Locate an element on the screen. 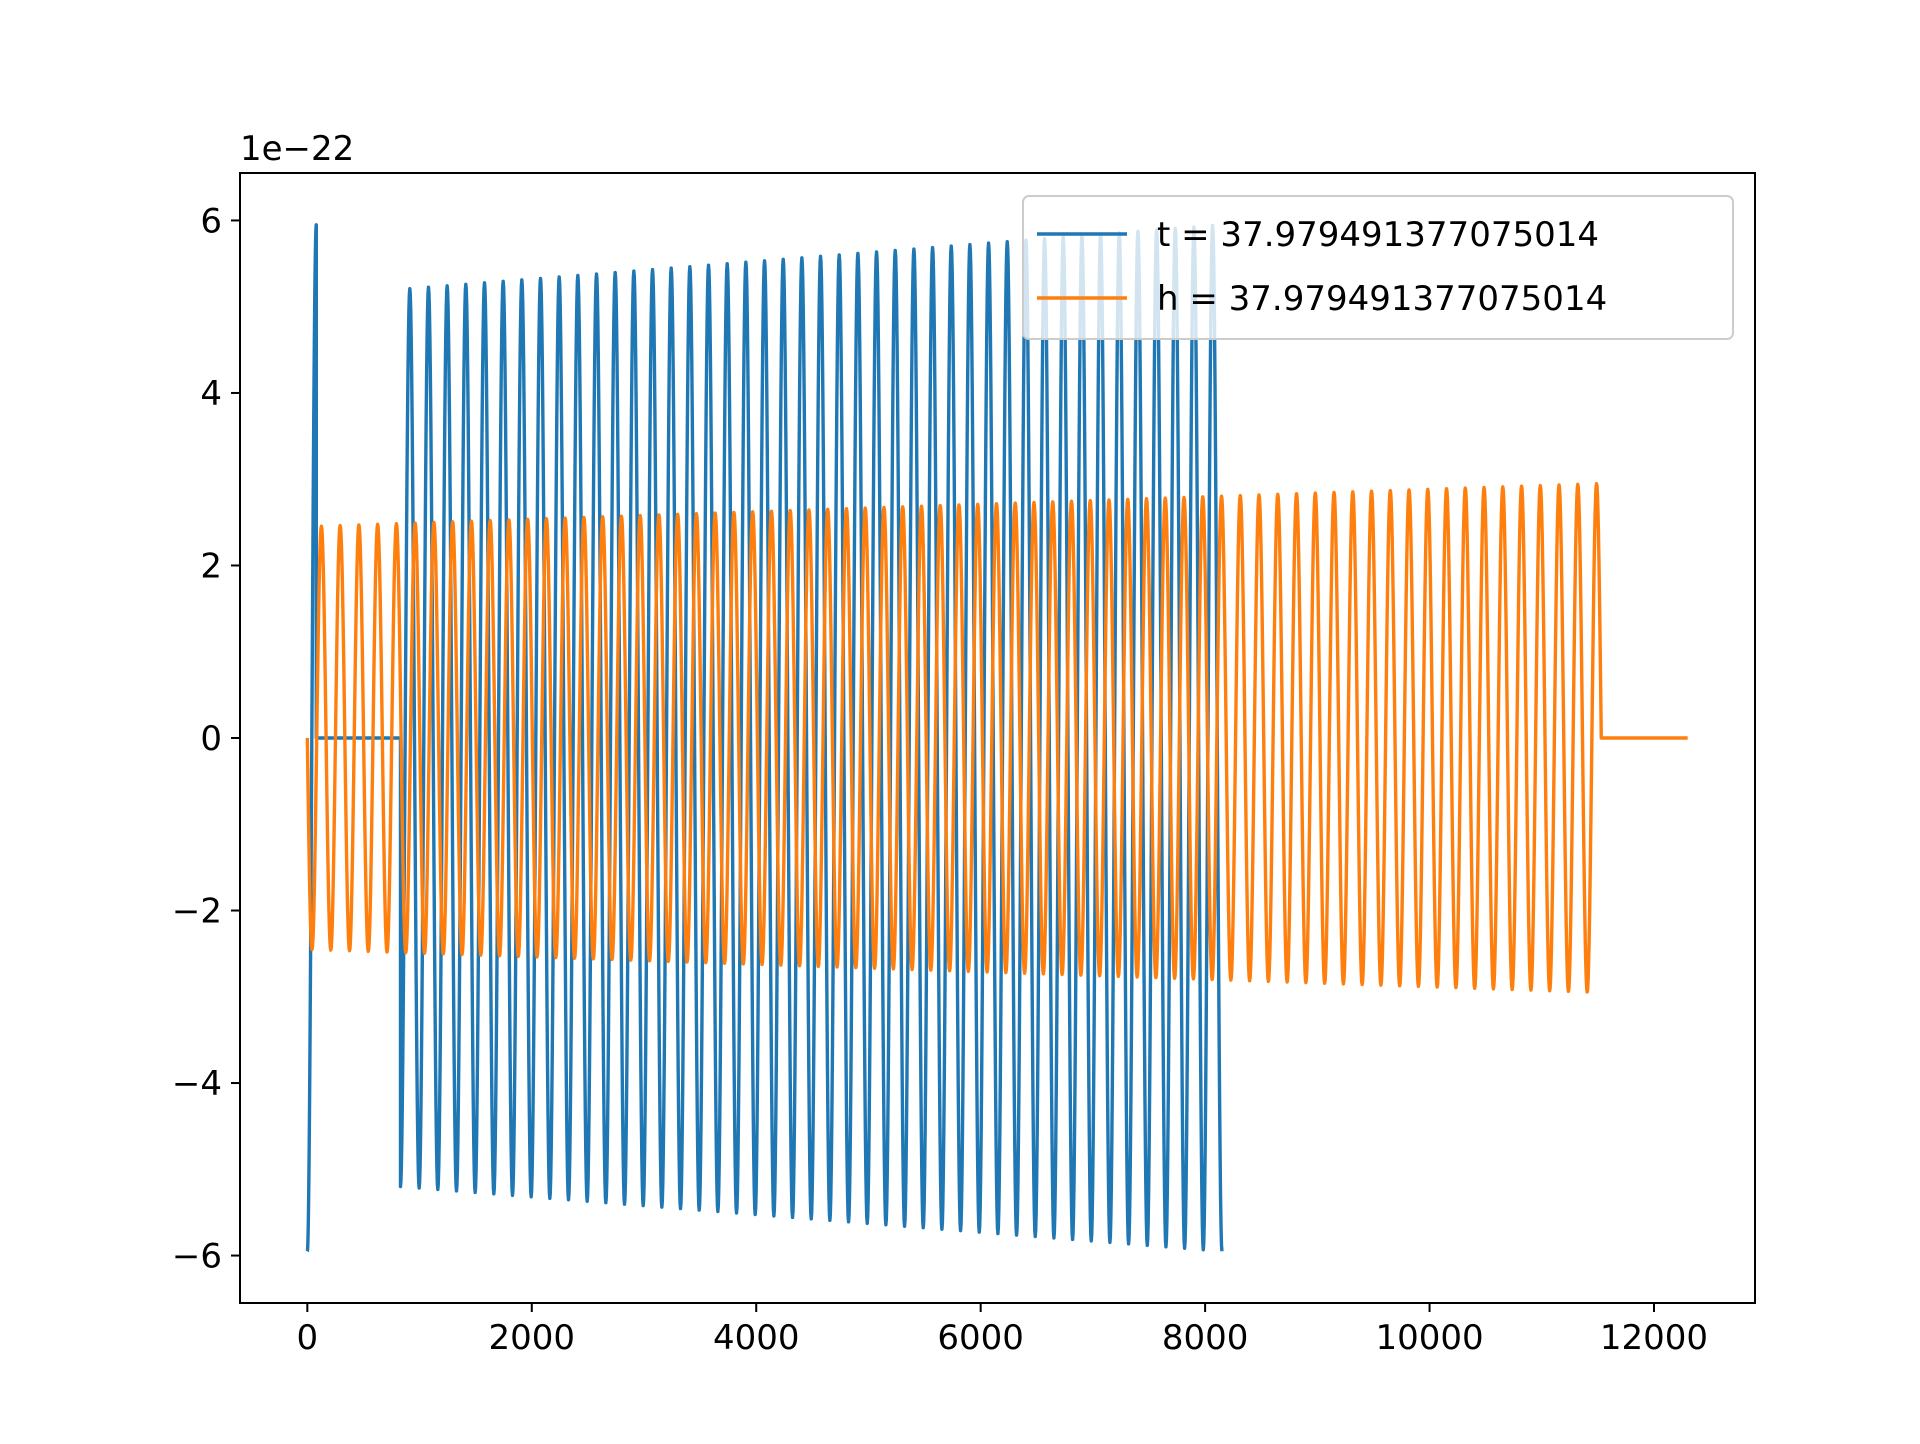 This screenshot has width=1920, height=1444. y-offset-text: 1e−22 is located at coordinates (297, 149).